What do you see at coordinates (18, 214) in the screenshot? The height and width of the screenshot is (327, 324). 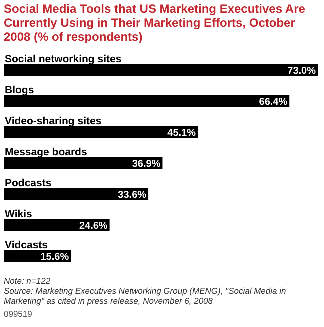 I see `y-tick-label: Wikis` at bounding box center [18, 214].